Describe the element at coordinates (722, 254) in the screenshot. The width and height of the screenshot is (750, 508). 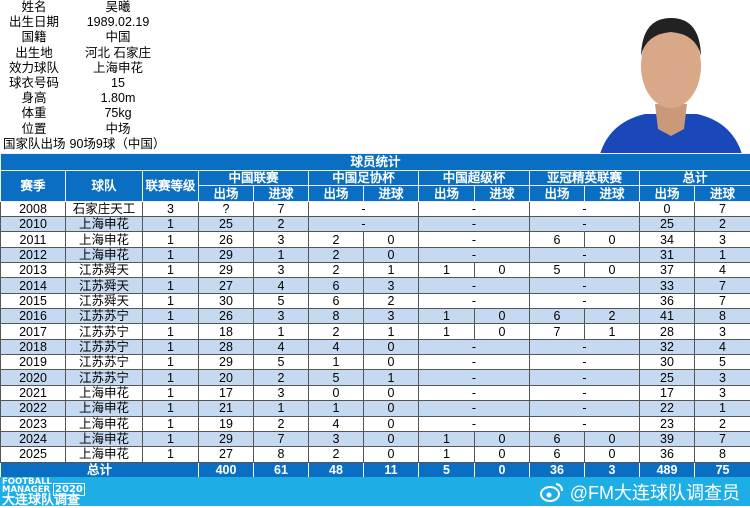
I see `cell-total: 1` at that location.